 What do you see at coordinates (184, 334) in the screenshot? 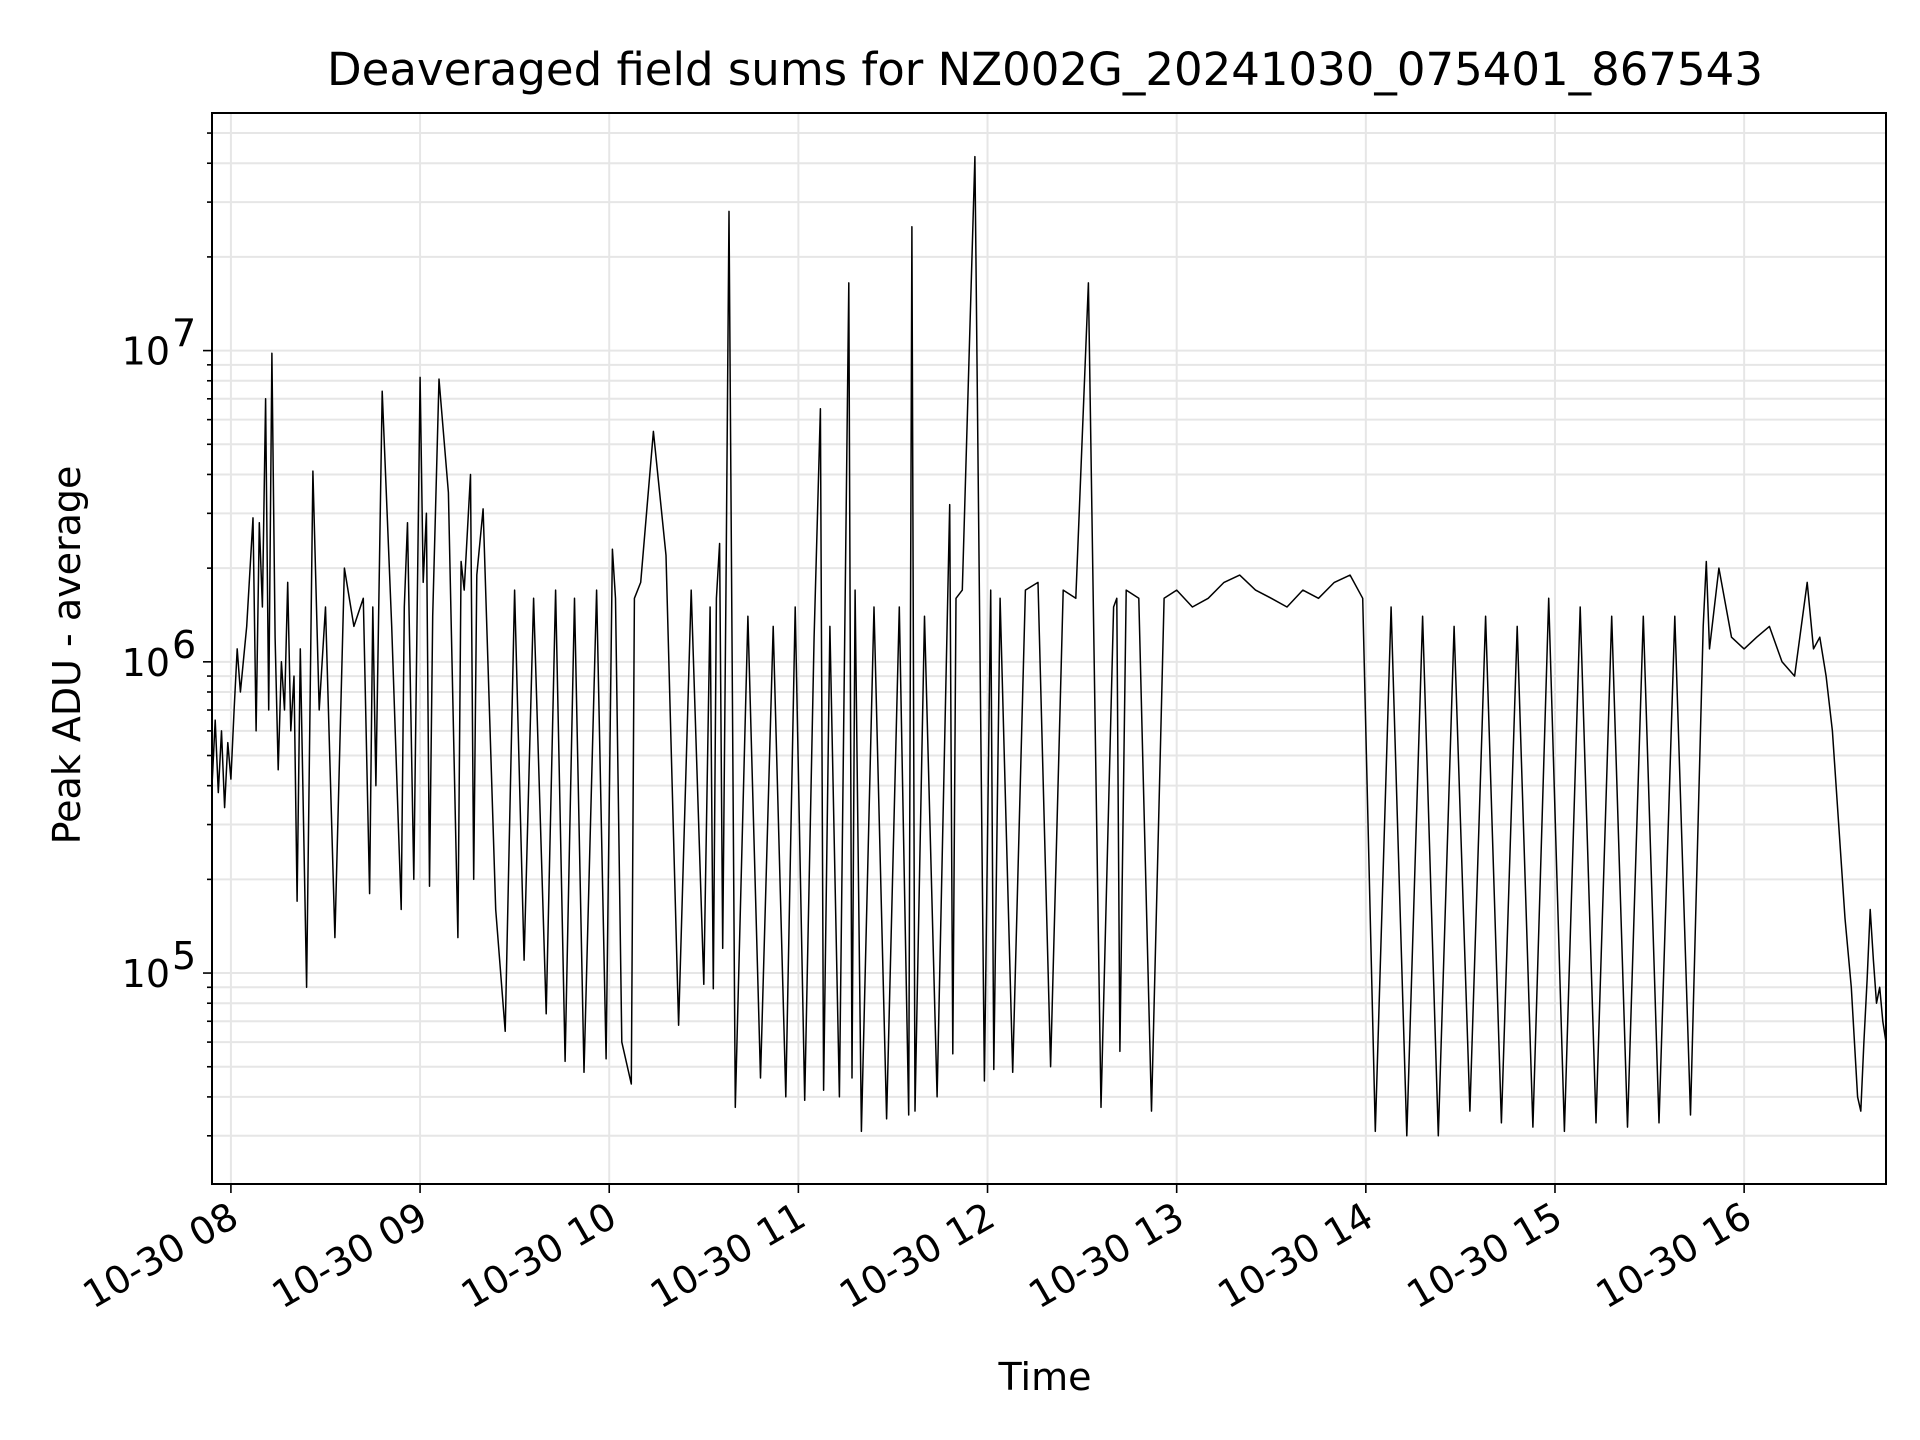
I see `y-tick-exponent: 7` at bounding box center [184, 334].